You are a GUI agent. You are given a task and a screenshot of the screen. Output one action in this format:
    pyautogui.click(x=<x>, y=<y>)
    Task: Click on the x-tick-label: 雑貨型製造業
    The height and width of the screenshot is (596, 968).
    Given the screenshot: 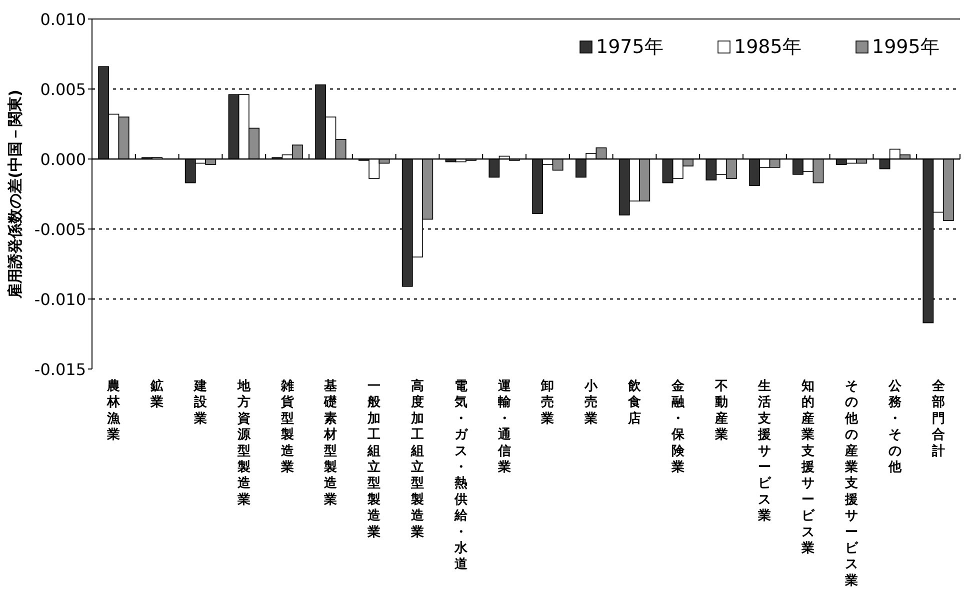 What is the action you would take?
    pyautogui.click(x=287, y=427)
    